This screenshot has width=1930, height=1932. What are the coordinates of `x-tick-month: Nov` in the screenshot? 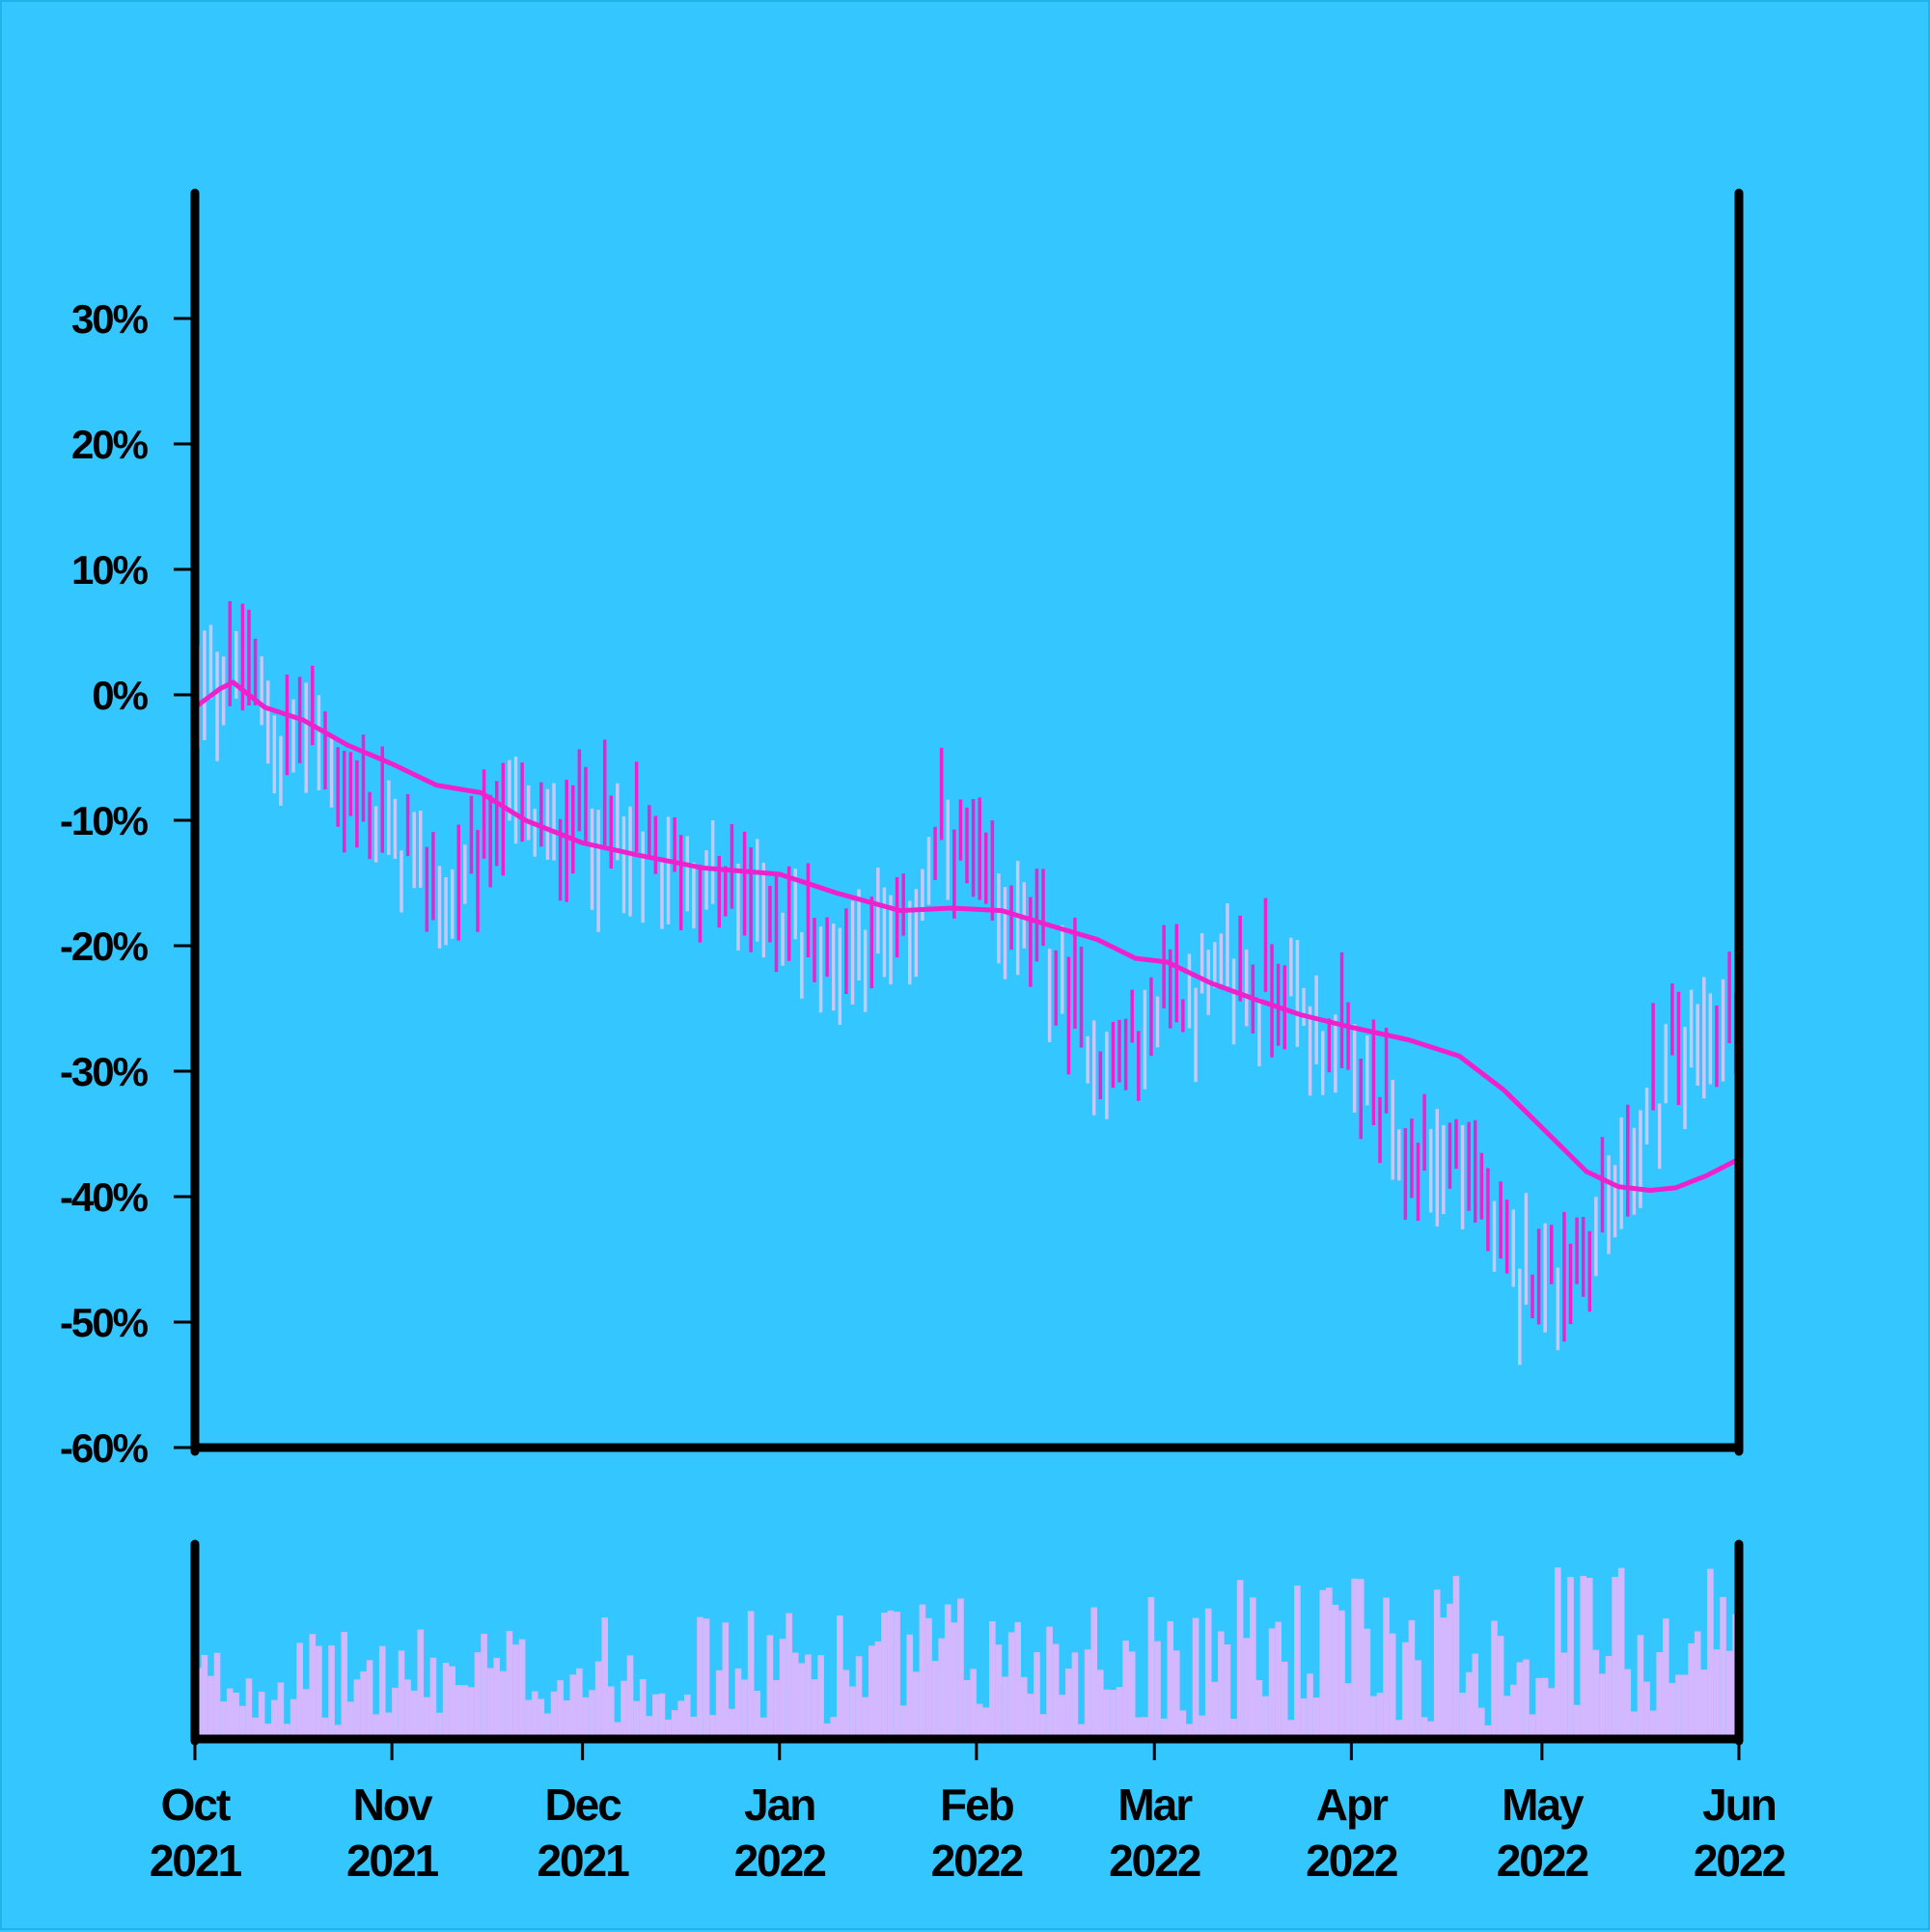 It's located at (393, 1805).